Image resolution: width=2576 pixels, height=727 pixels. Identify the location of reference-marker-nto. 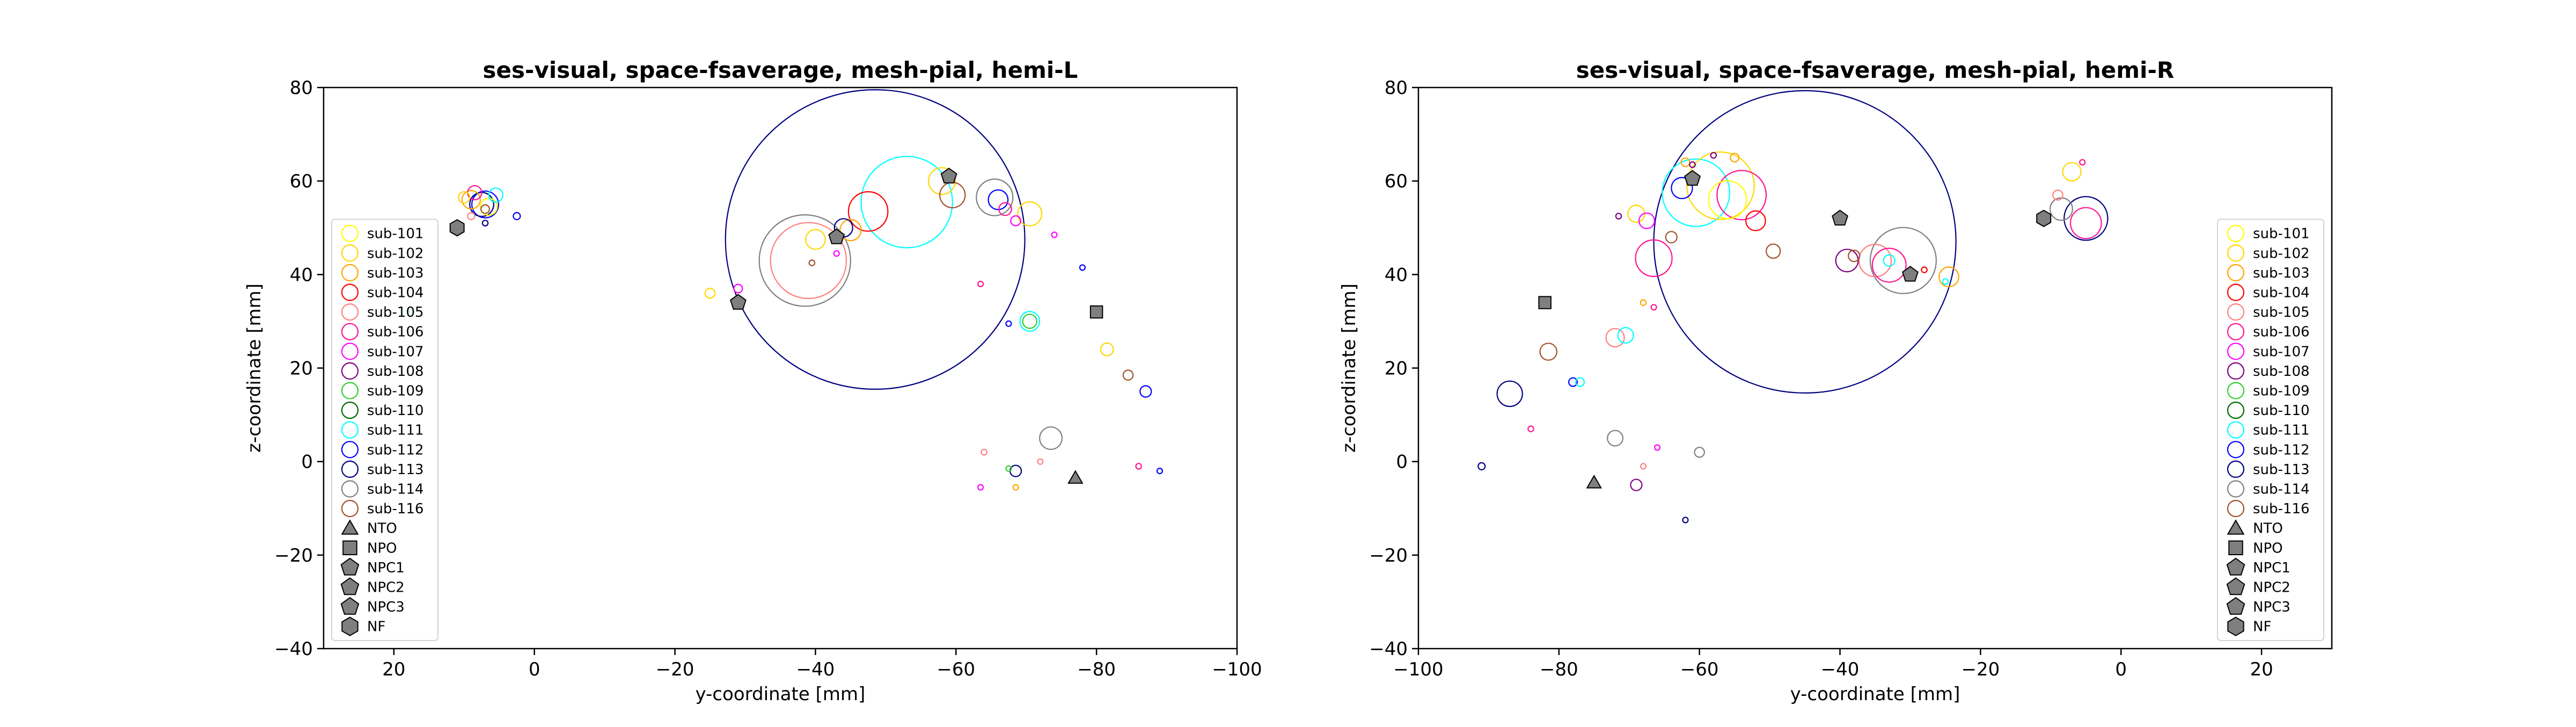
(1594, 482).